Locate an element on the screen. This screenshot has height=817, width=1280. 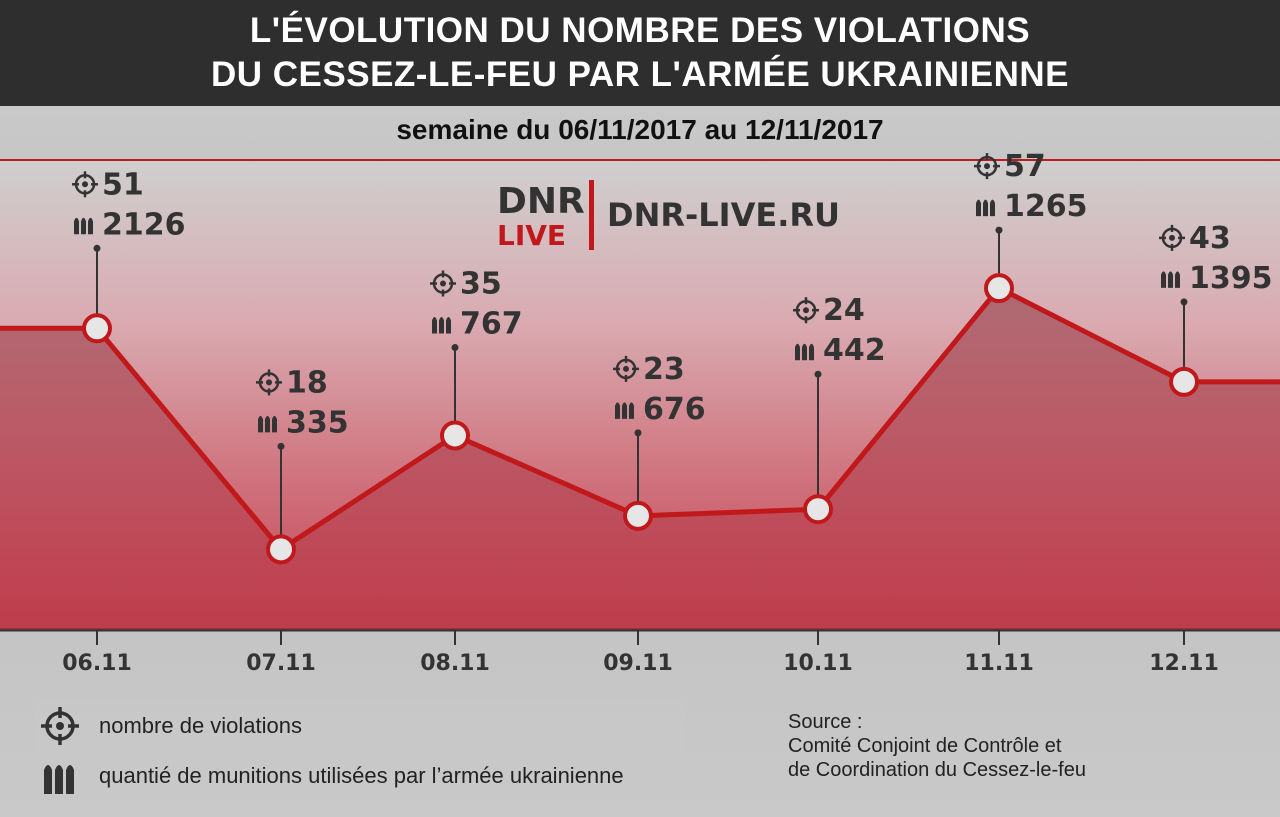
ammo-value-label: 442 is located at coordinates (854, 350).